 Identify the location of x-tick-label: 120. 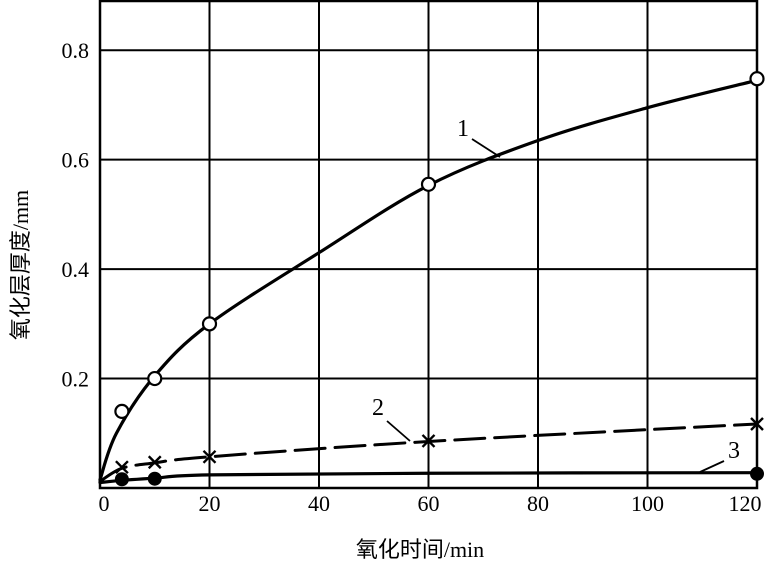
(745, 503).